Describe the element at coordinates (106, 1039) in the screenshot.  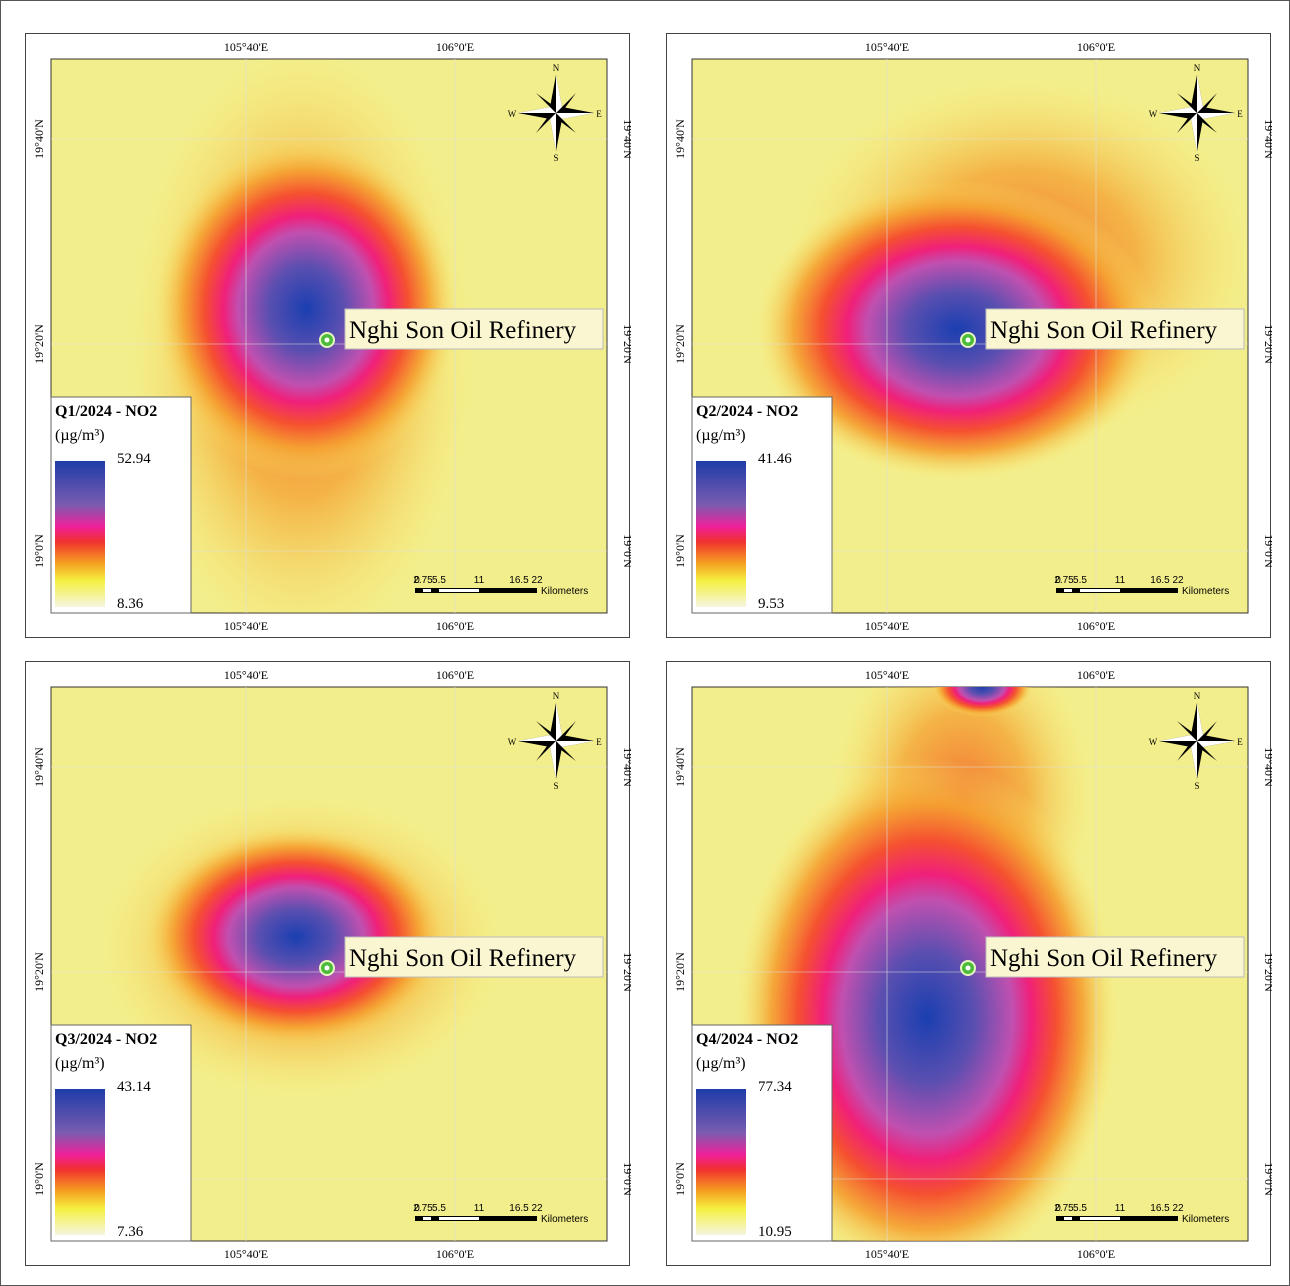
I see `legend-title: Q3/2024 - NO2` at that location.